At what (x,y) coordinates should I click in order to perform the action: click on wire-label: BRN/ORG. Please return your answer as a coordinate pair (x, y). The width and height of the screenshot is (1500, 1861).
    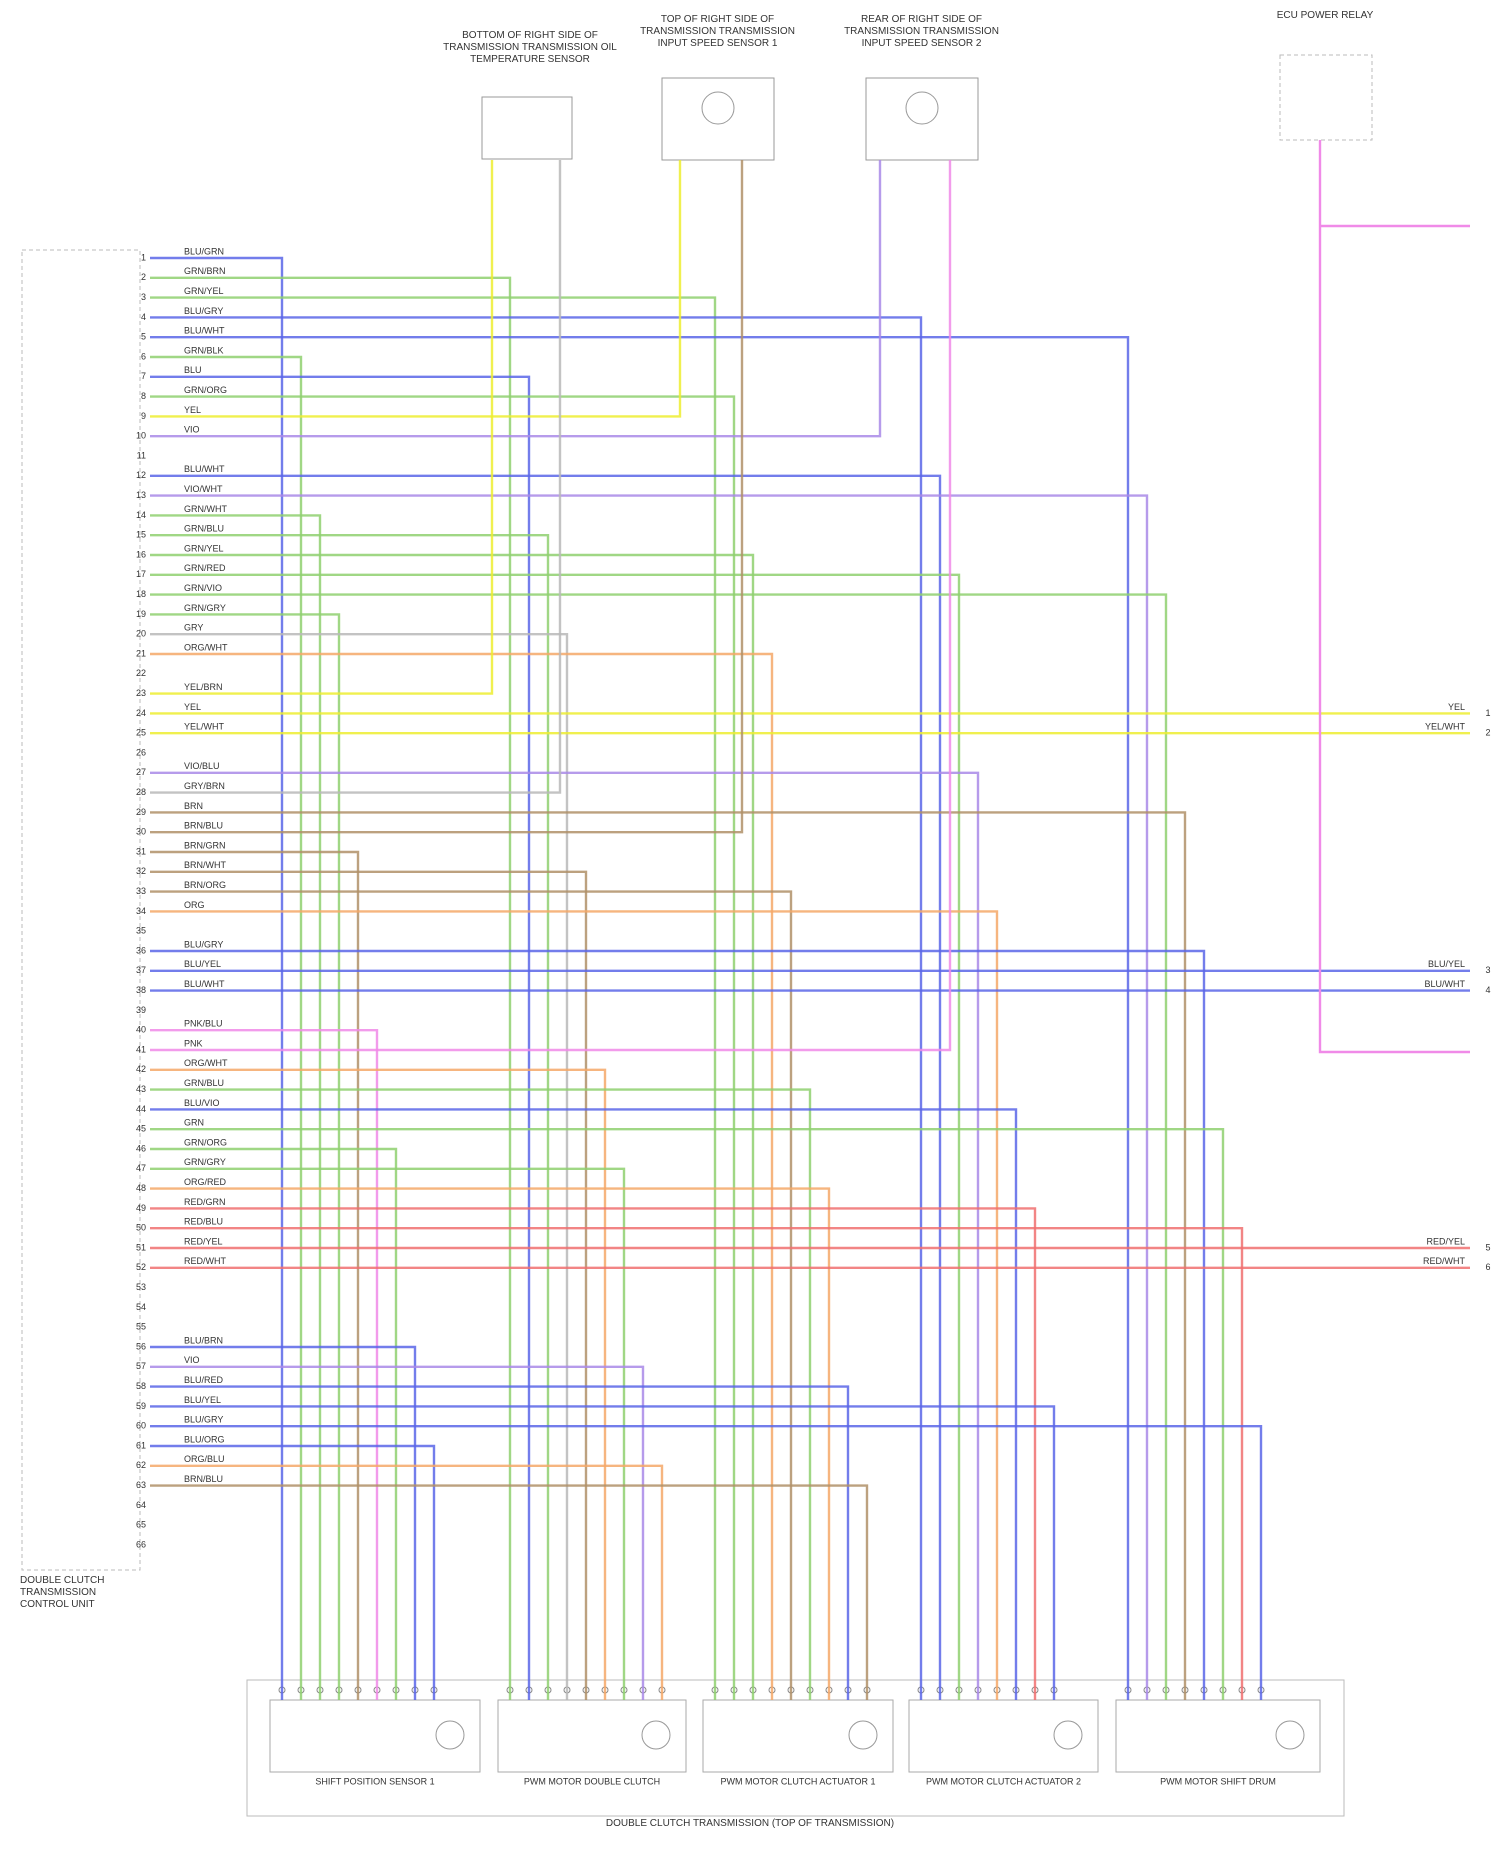
    Looking at the image, I should click on (205, 885).